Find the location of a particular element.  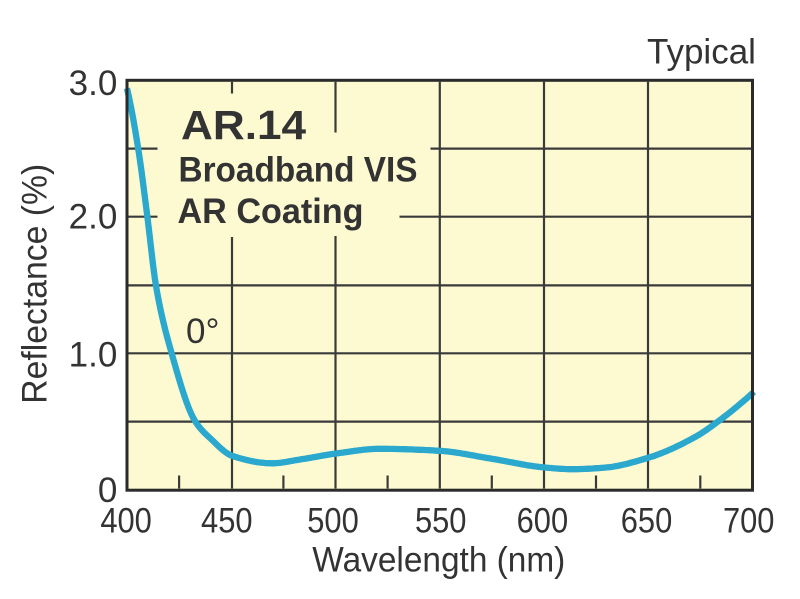

svg-text: 1.0 is located at coordinates (93, 355).